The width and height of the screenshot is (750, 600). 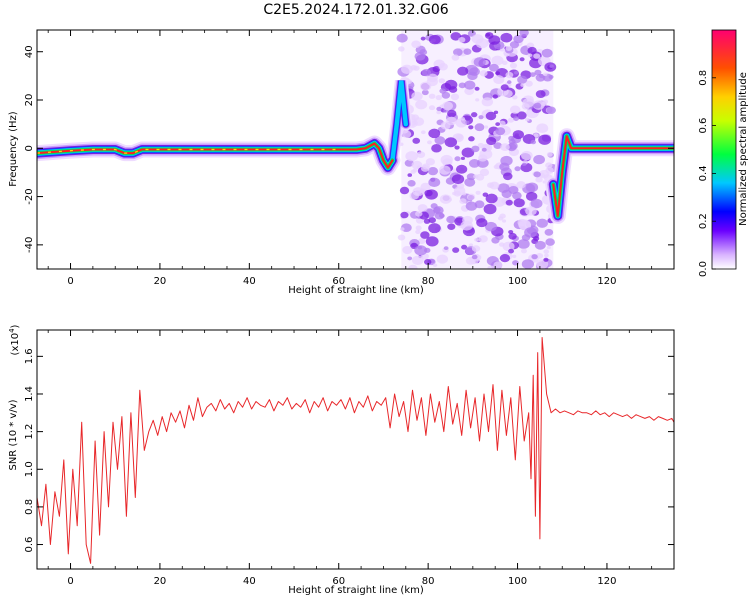 What do you see at coordinates (703, 221) in the screenshot?
I see `colorbar-tick-label: 0.2` at bounding box center [703, 221].